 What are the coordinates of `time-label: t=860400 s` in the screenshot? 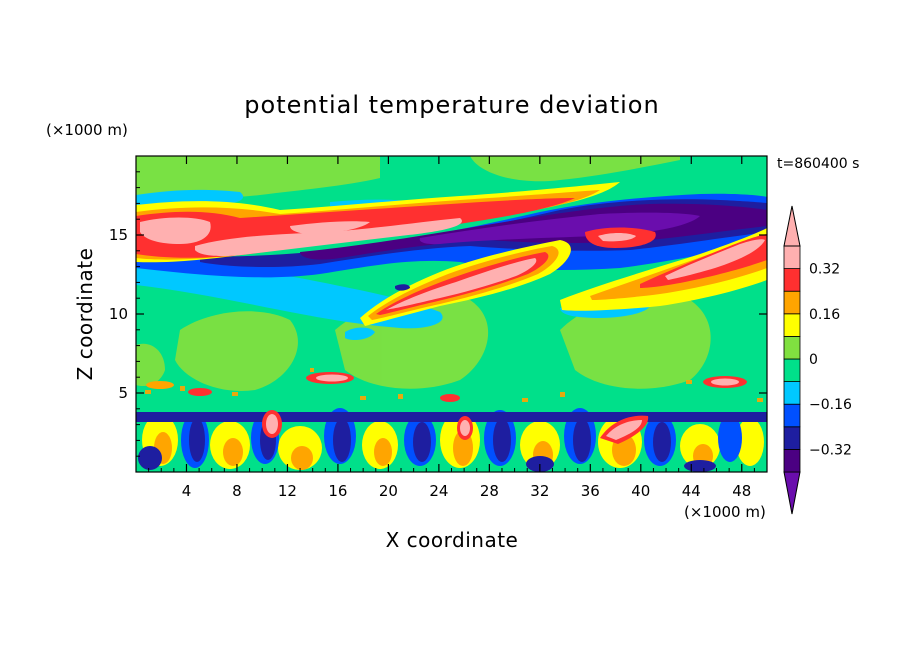 It's located at (818, 164).